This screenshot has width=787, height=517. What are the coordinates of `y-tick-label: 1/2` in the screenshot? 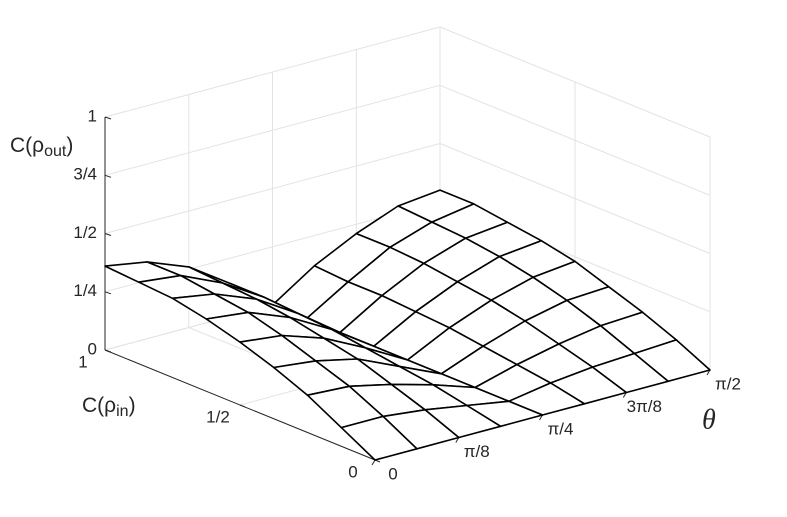 It's located at (218, 416).